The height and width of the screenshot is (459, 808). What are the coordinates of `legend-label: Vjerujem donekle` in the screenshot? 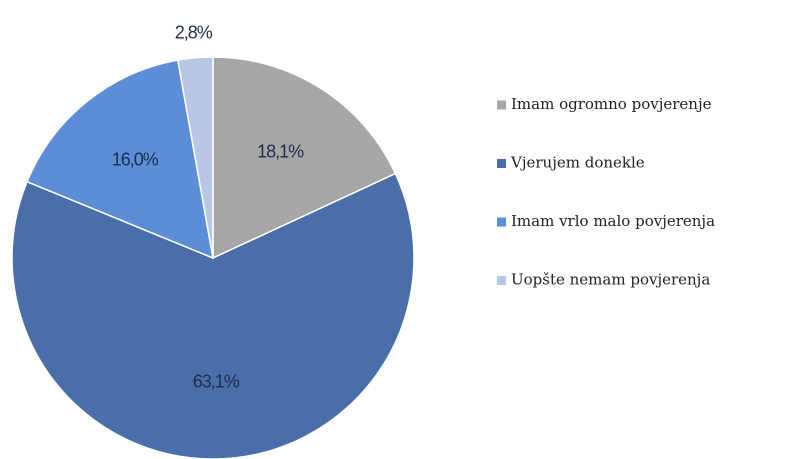 It's located at (577, 163).